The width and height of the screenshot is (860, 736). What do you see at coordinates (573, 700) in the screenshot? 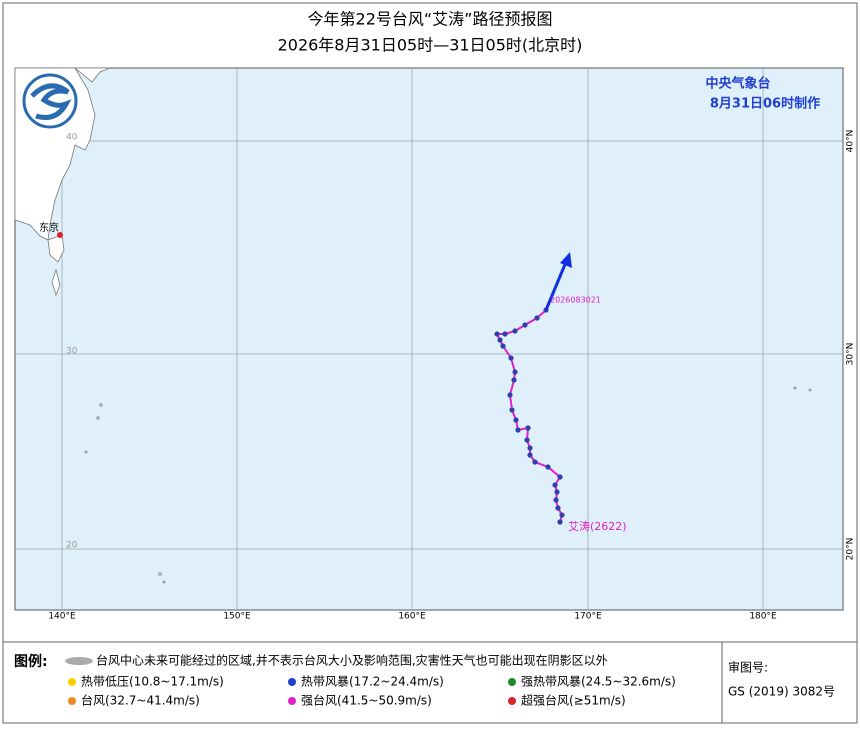
I see `legend-label: 超强台风(≥51m/s)` at bounding box center [573, 700].